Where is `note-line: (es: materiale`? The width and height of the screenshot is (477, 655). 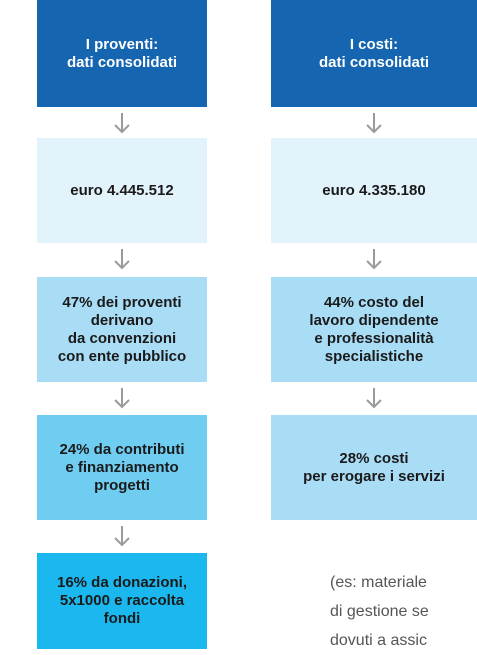 note-line: (es: materiale is located at coordinates (378, 582).